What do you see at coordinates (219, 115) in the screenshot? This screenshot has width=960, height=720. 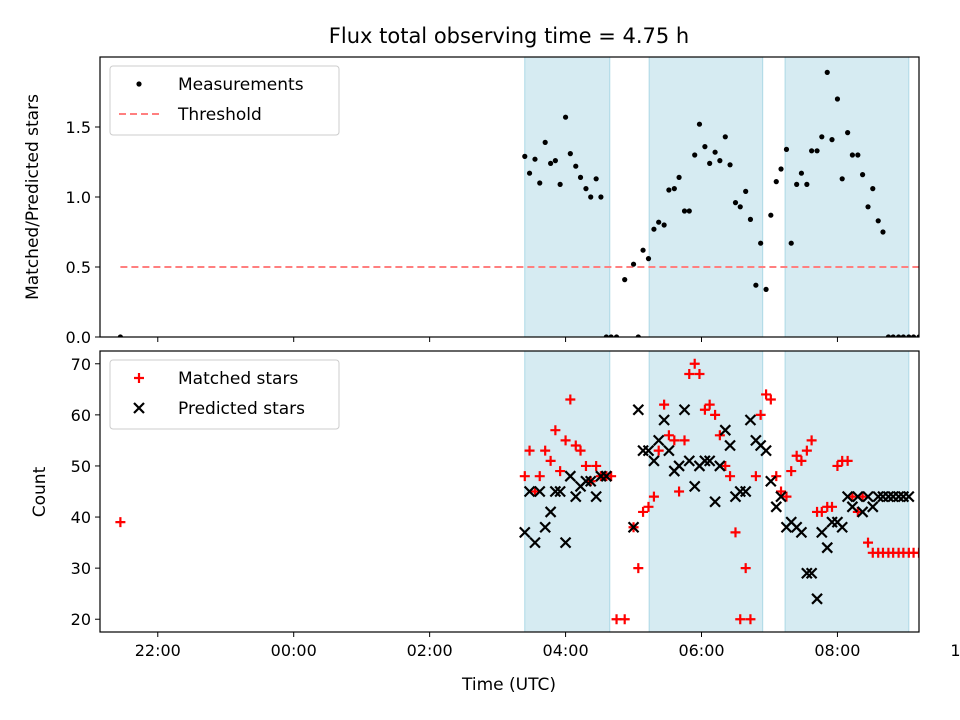 I see `legend-label: Threshold` at bounding box center [219, 115].